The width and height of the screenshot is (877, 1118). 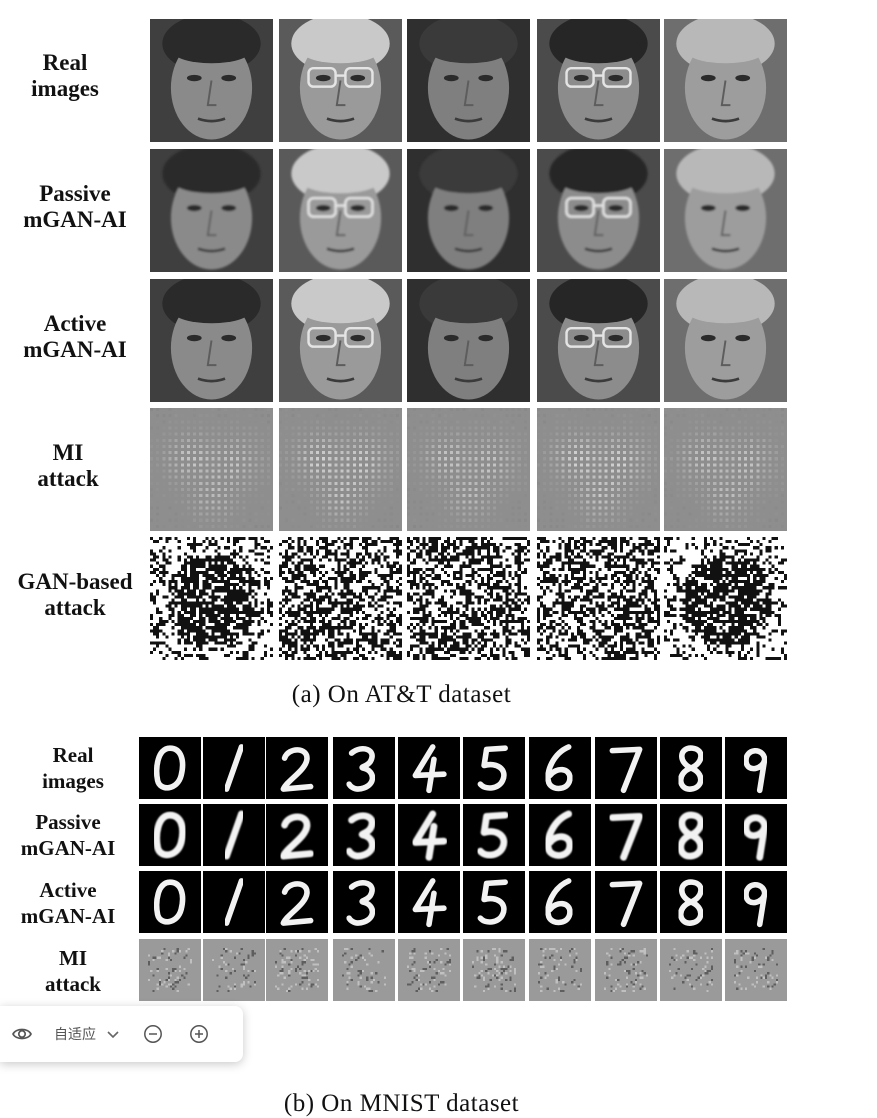 What do you see at coordinates (420, 1104) in the screenshot?
I see `mnist-caption: (b) On MNIST dataset` at bounding box center [420, 1104].